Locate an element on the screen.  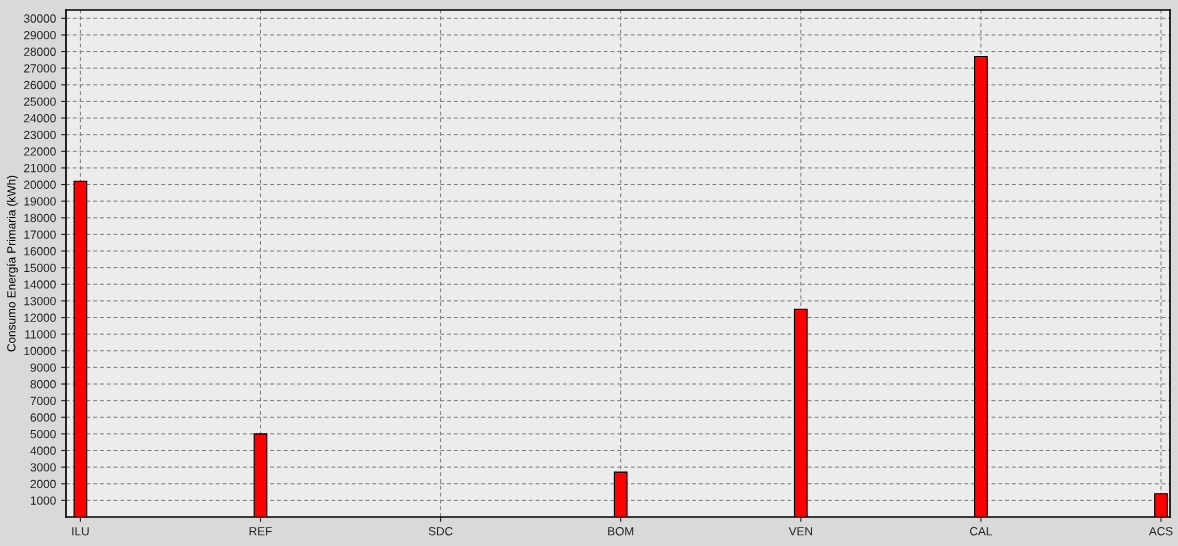
y-tick-label: 4000 is located at coordinates (43, 450).